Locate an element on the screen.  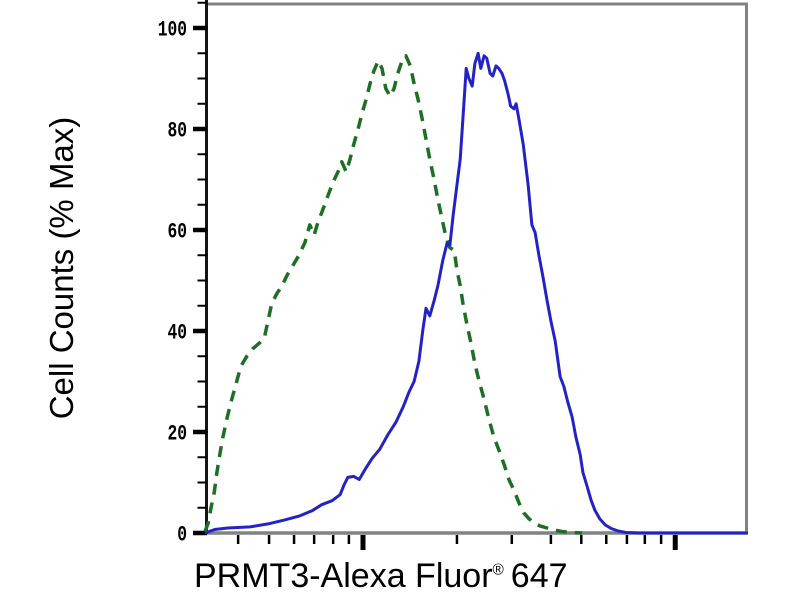
y-axis-title: Cell Counts (% Max) is located at coordinates (61, 268).